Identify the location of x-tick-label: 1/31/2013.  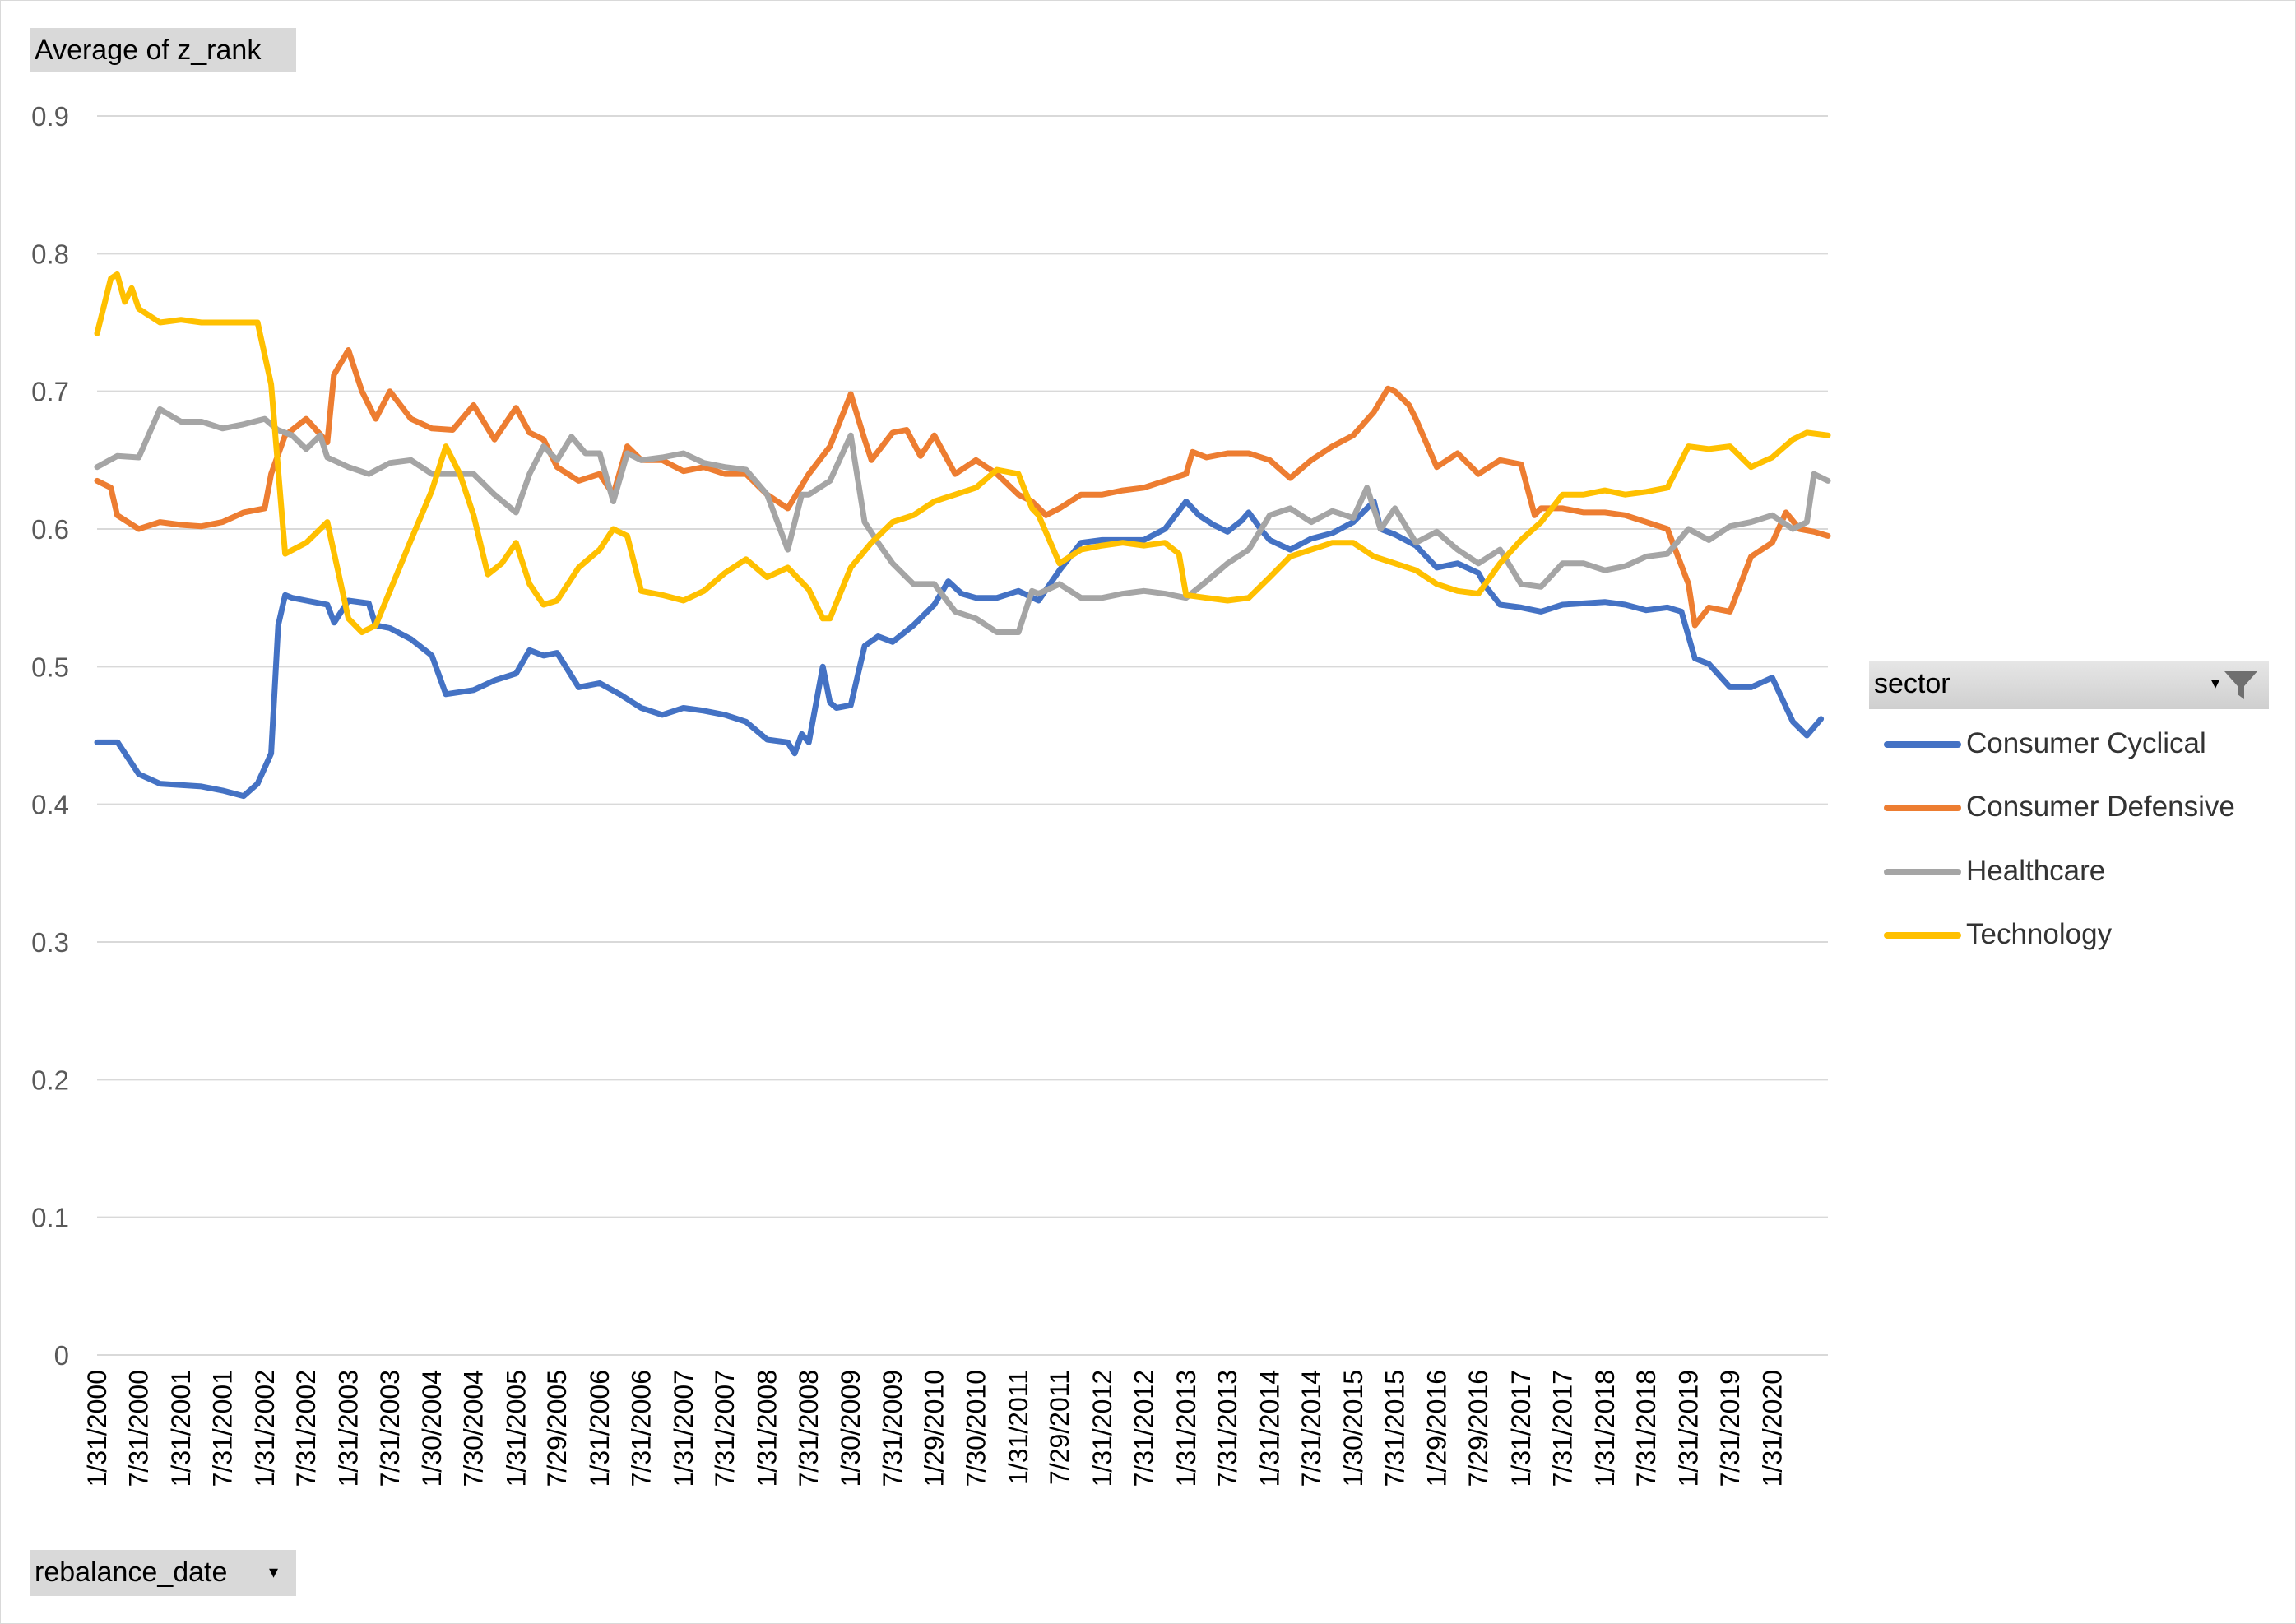
(1186, 1428).